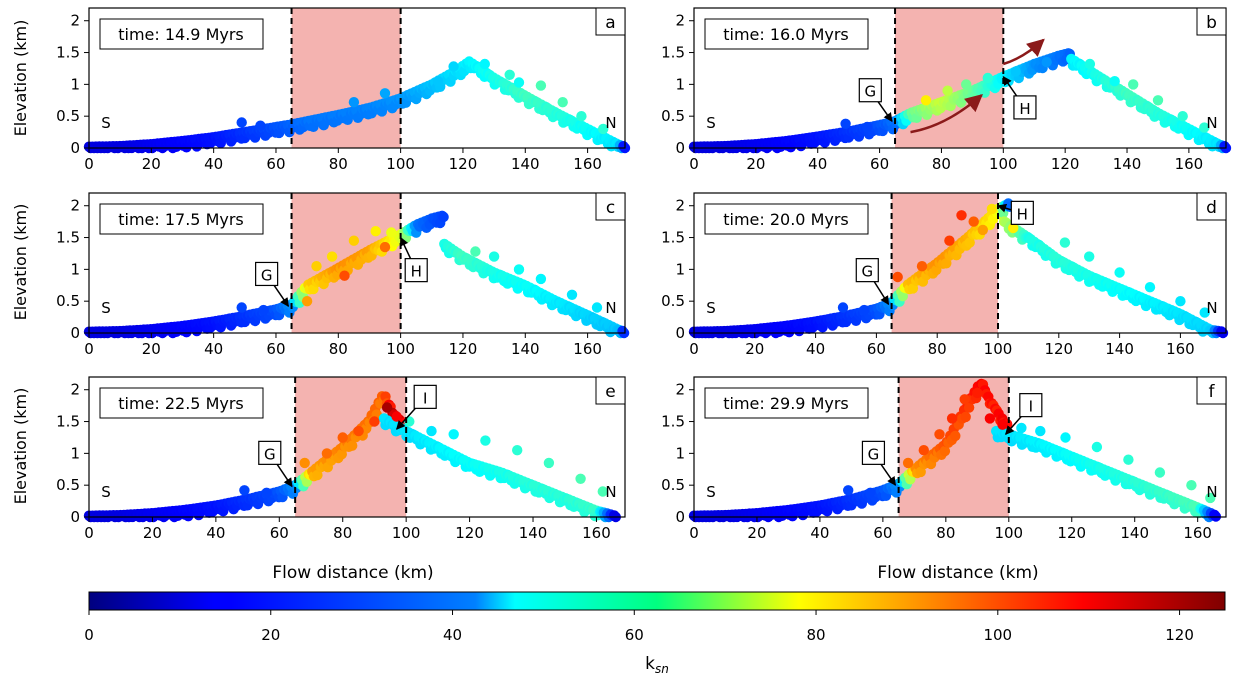  Describe the element at coordinates (89, 349) in the screenshot. I see `x-tick-label: 0` at that location.